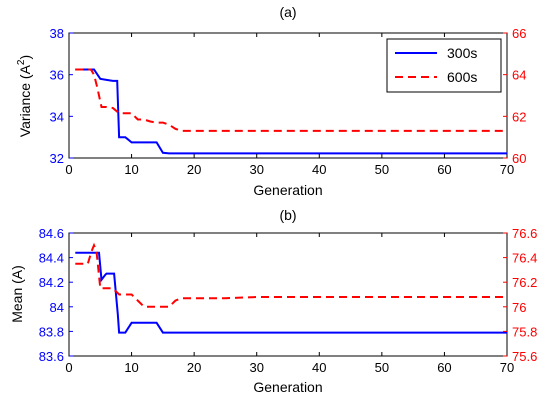 Image resolution: width=550 pixels, height=406 pixels. I want to click on panel-b-xlabel: Generation, so click(287, 387).